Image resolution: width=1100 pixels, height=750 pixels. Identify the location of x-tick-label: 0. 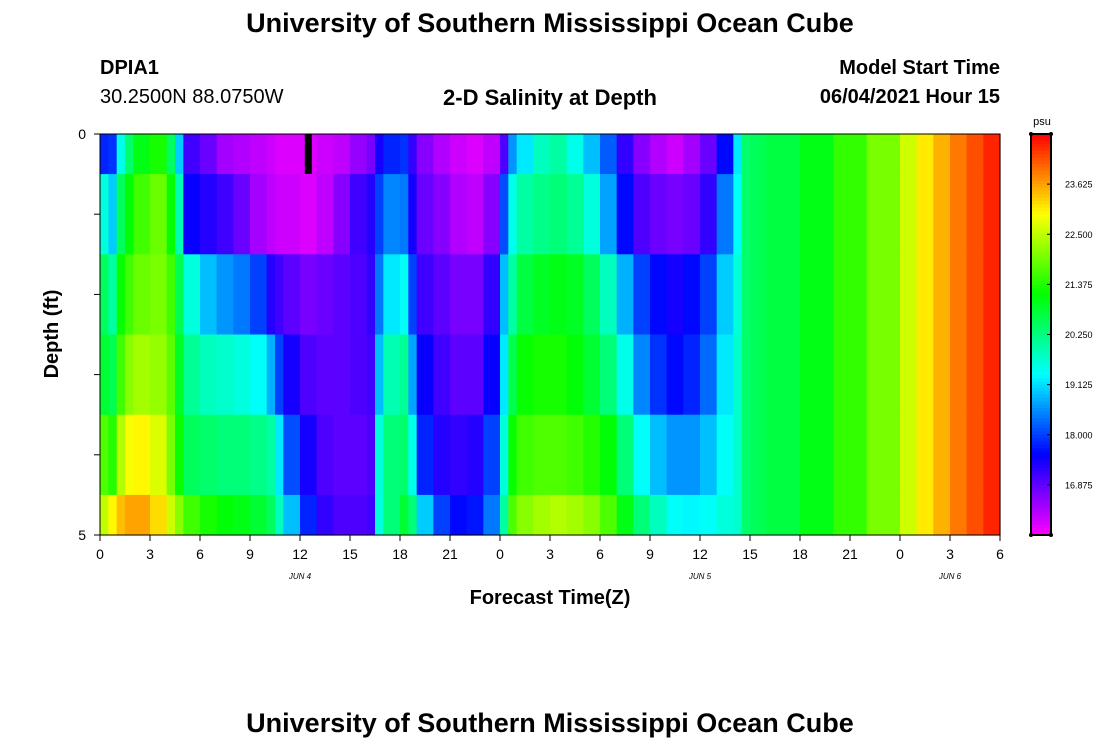
(500, 554).